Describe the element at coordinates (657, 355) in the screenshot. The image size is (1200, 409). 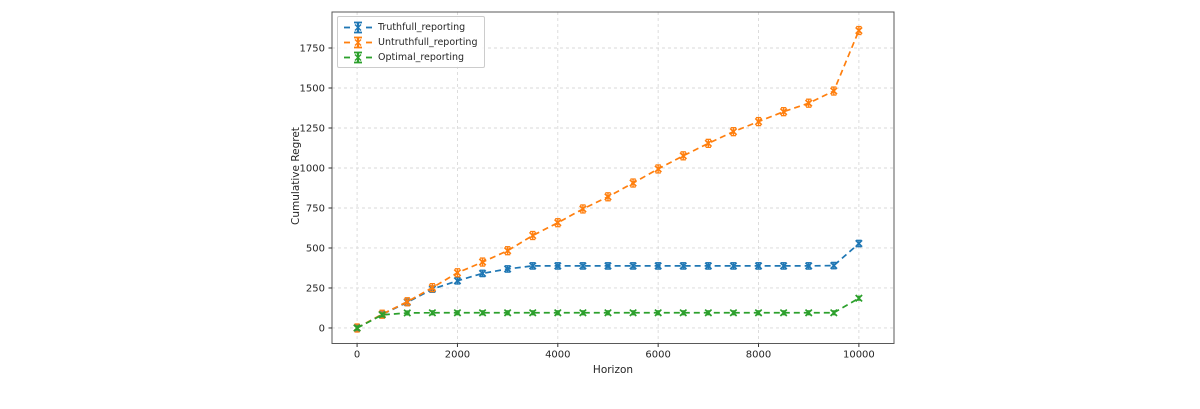
I see `x-tick-label: 6000` at that location.